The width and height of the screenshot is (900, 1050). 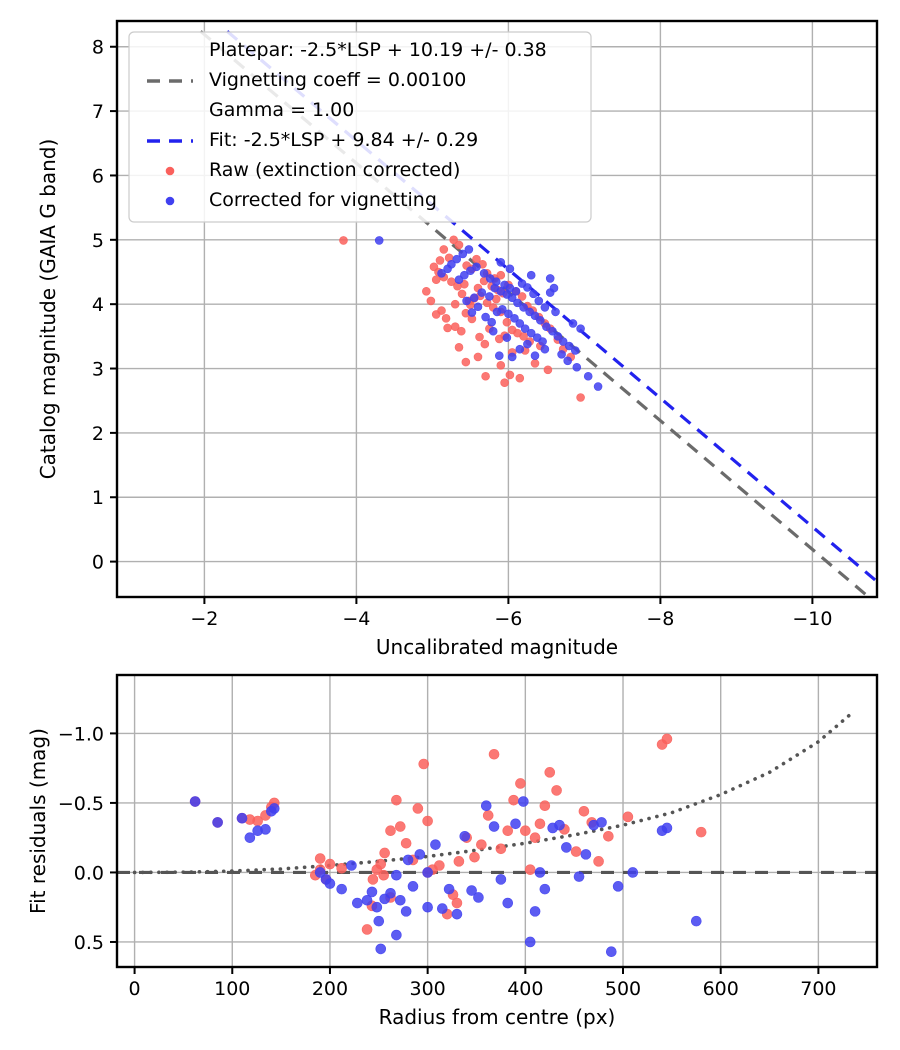 I want to click on x-tick-label: 100, so click(x=232, y=989).